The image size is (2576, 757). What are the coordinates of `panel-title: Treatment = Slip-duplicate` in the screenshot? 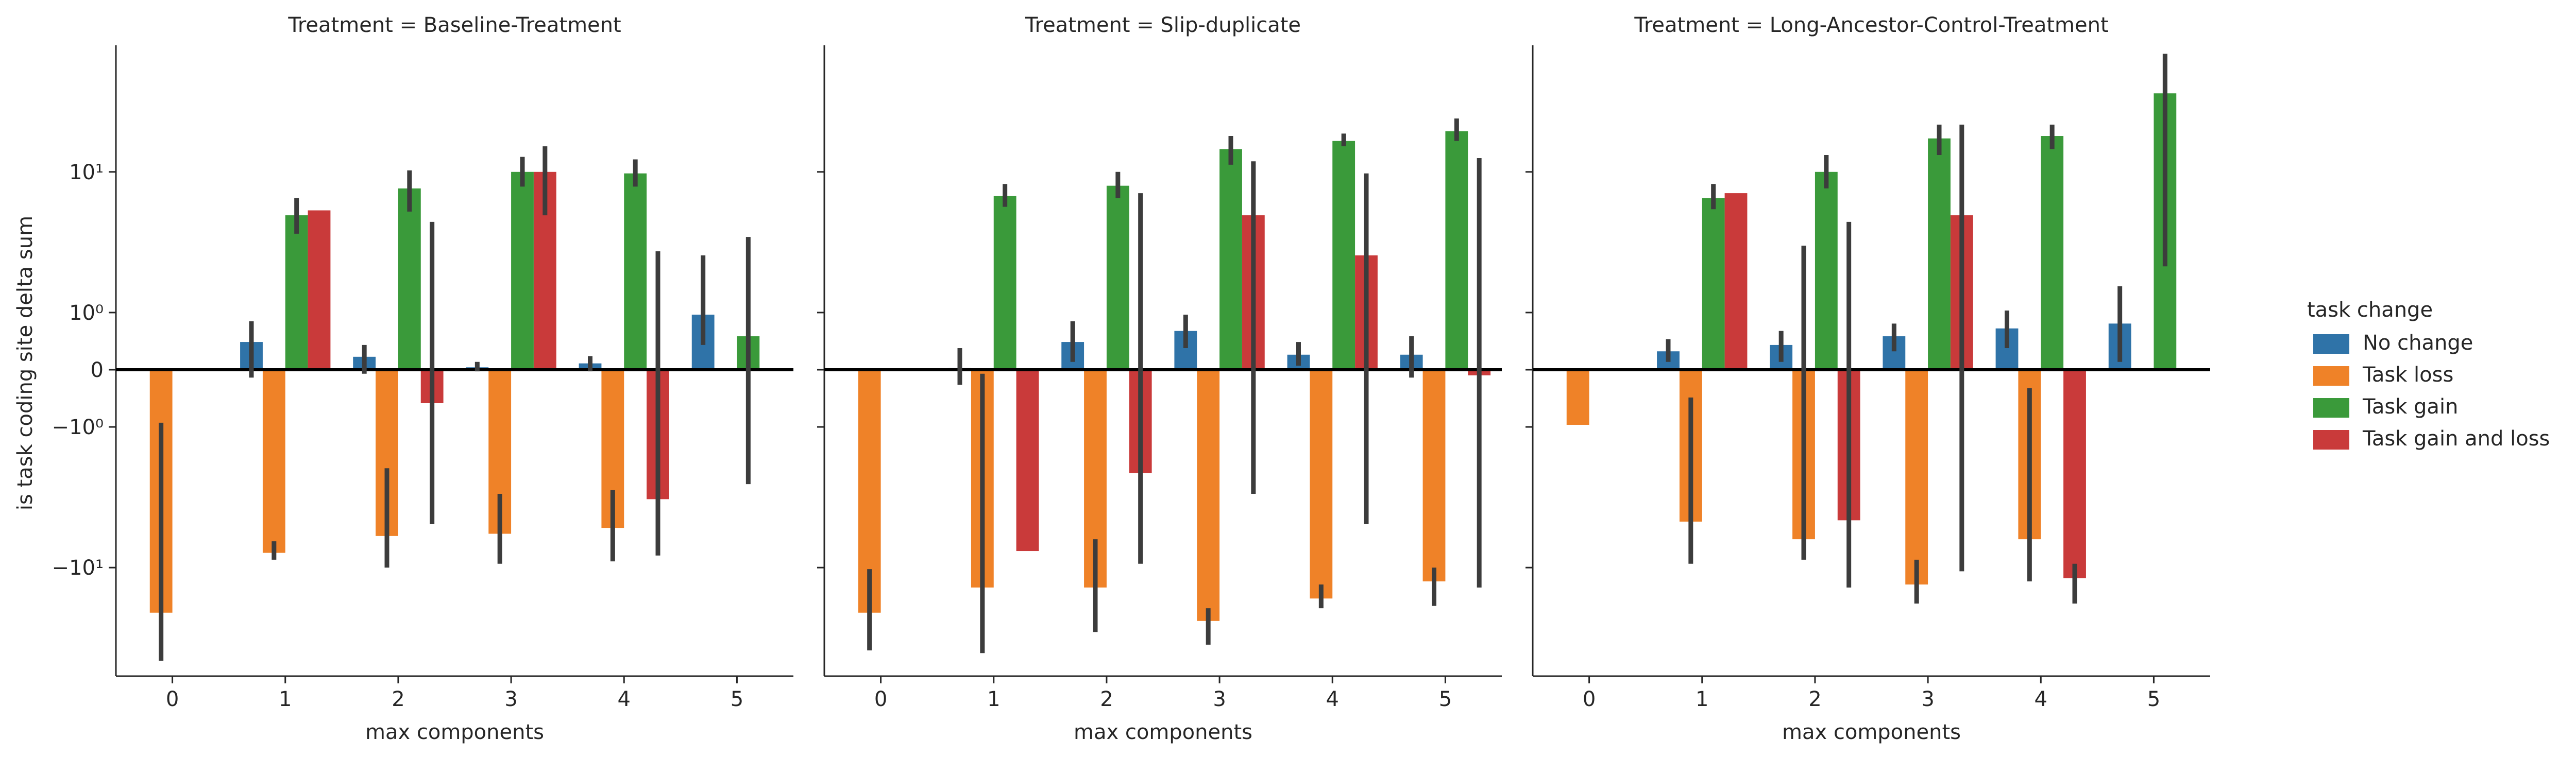 It's located at (1163, 25).